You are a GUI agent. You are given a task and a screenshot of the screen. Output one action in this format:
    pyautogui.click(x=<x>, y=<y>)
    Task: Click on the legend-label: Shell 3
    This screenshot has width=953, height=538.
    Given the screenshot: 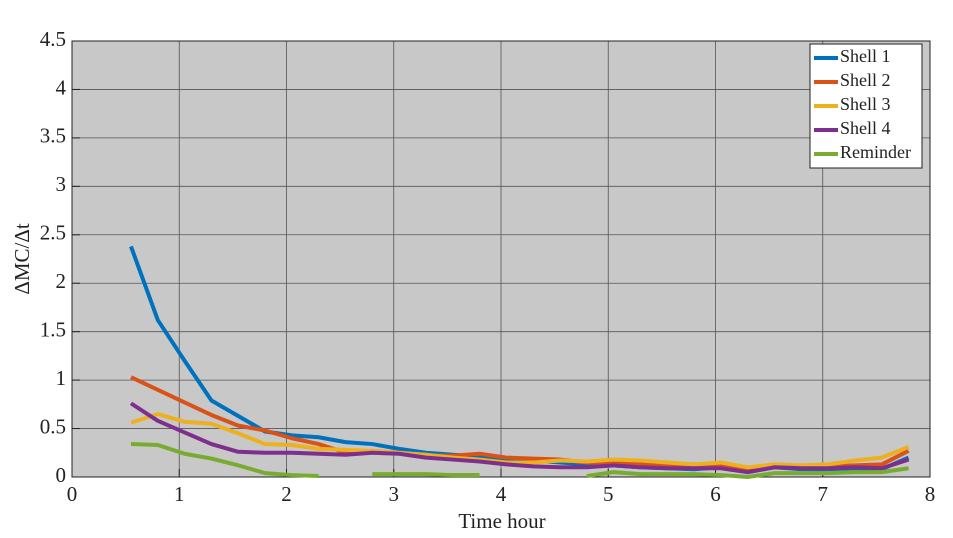 What is the action you would take?
    pyautogui.click(x=865, y=104)
    